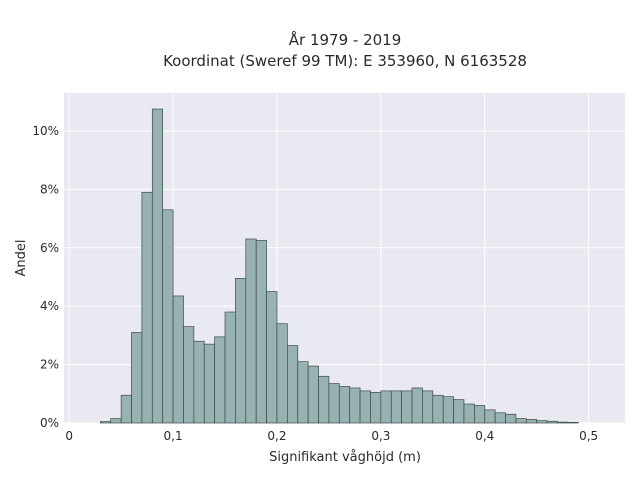 The height and width of the screenshot is (480, 640). I want to click on y-tick-label: 10%, so click(45, 131).